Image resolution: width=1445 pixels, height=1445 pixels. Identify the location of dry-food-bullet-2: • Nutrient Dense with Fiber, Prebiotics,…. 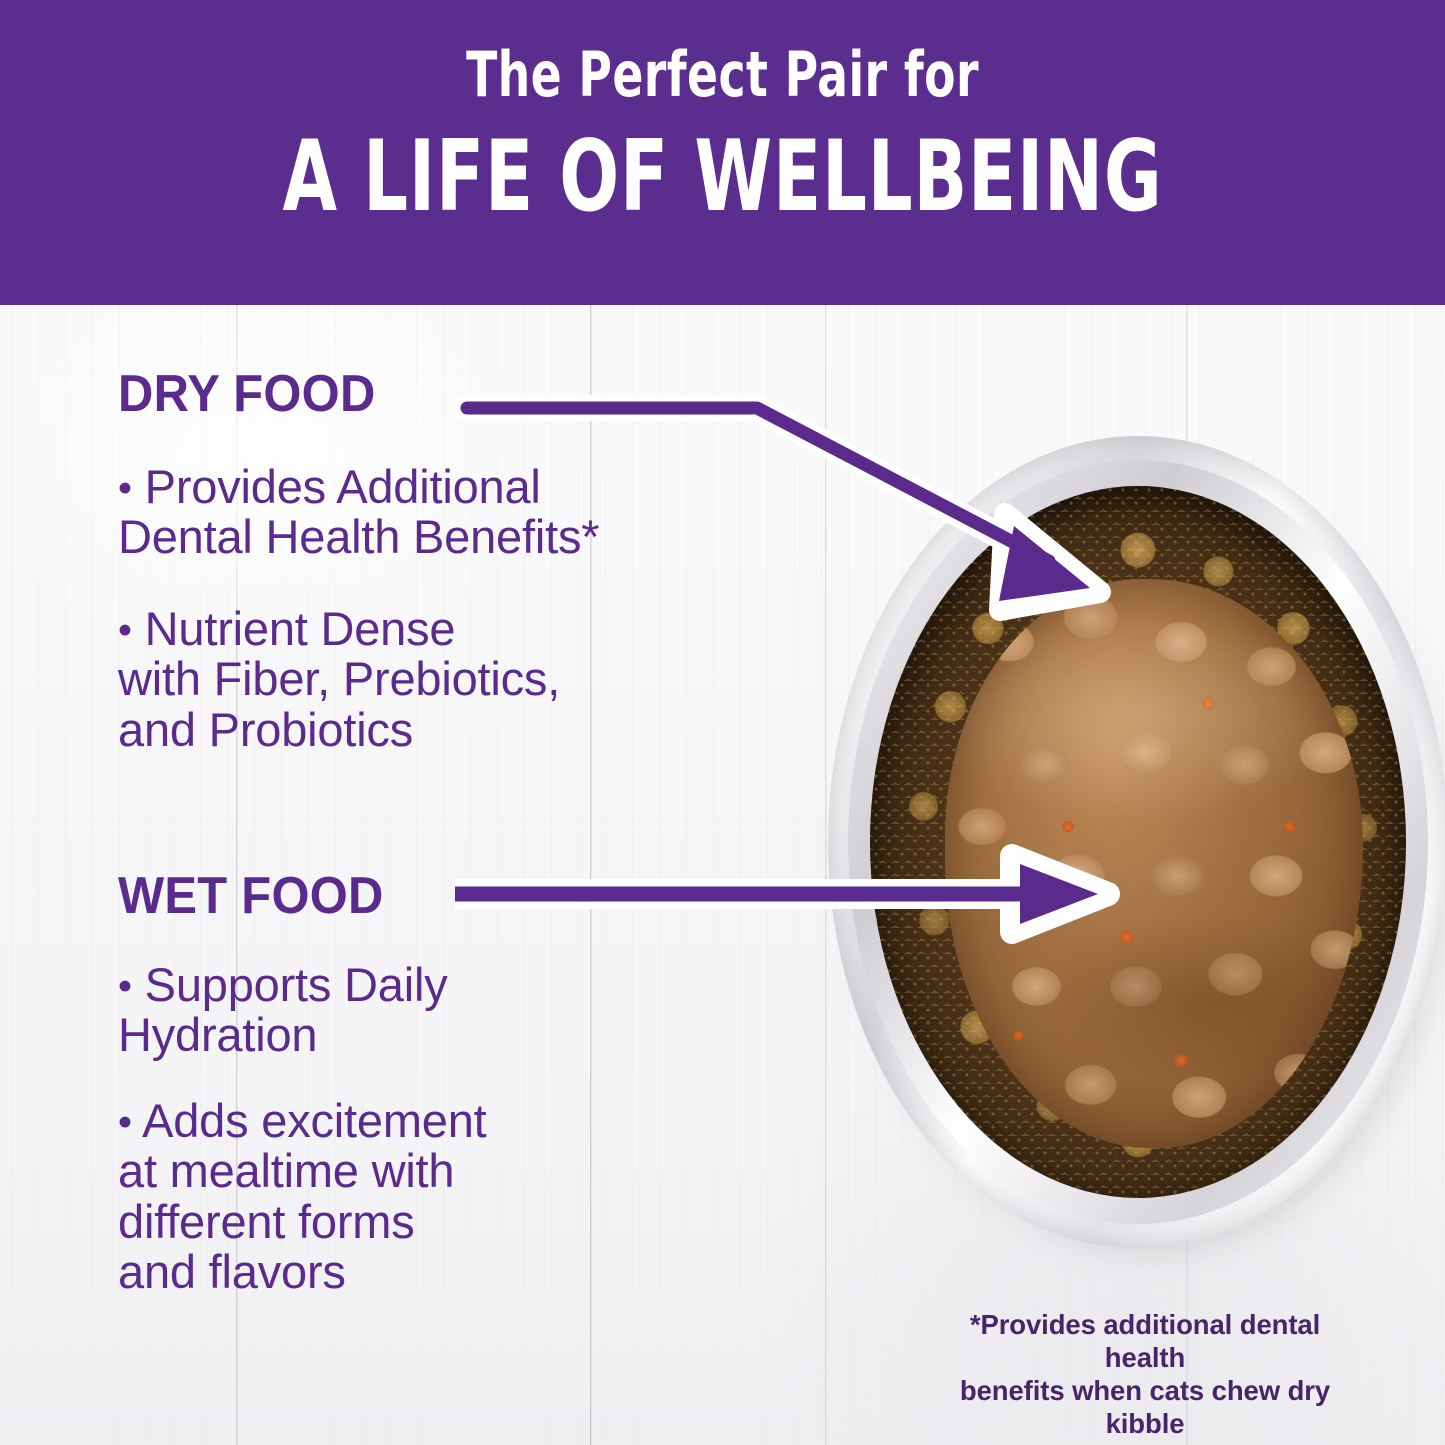
(448, 679).